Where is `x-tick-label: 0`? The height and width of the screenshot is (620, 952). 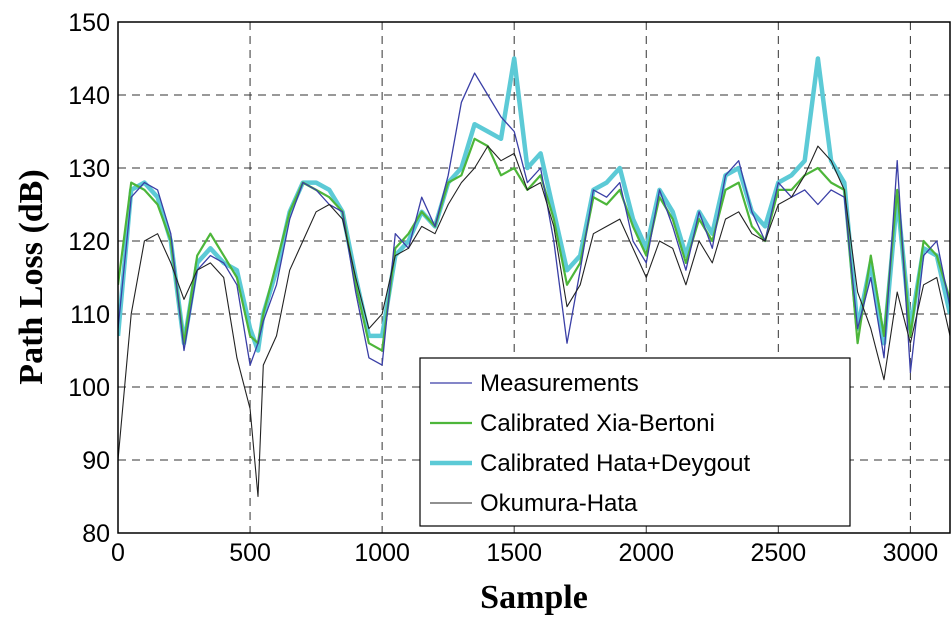 x-tick-label: 0 is located at coordinates (118, 553).